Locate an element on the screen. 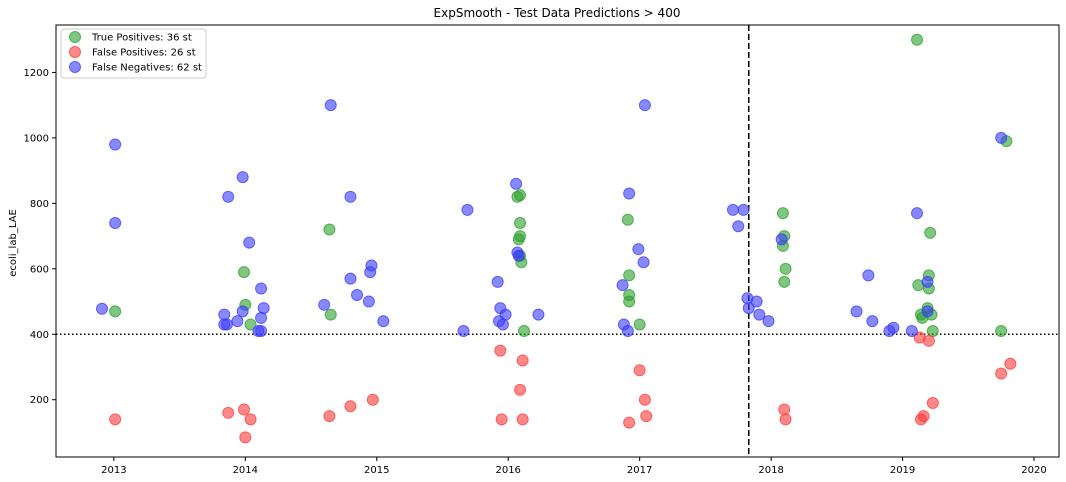  chart-title: ExpSmooth - Test Data Predictions > 400 is located at coordinates (557, 13).